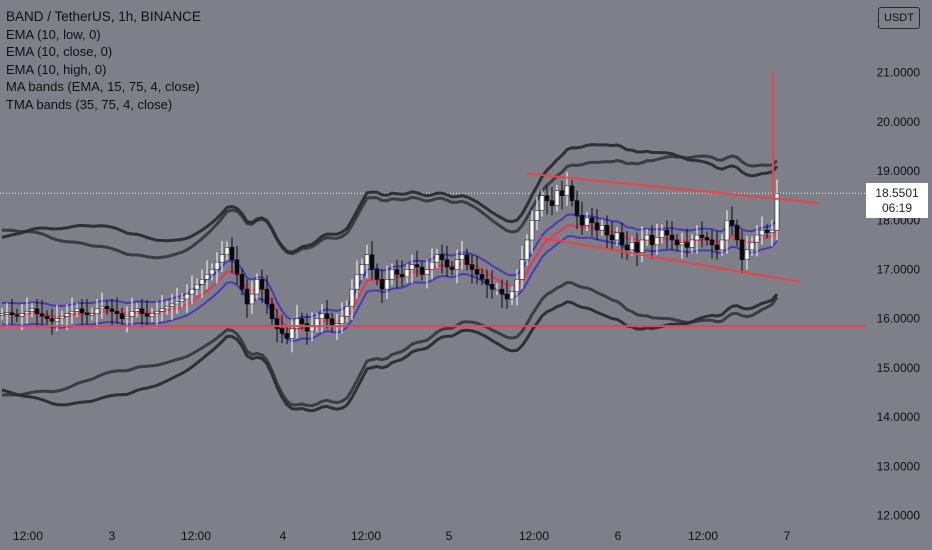 The image size is (932, 550). What do you see at coordinates (53, 34) in the screenshot?
I see `legend-ema-low: EMA (10, low, 0)` at bounding box center [53, 34].